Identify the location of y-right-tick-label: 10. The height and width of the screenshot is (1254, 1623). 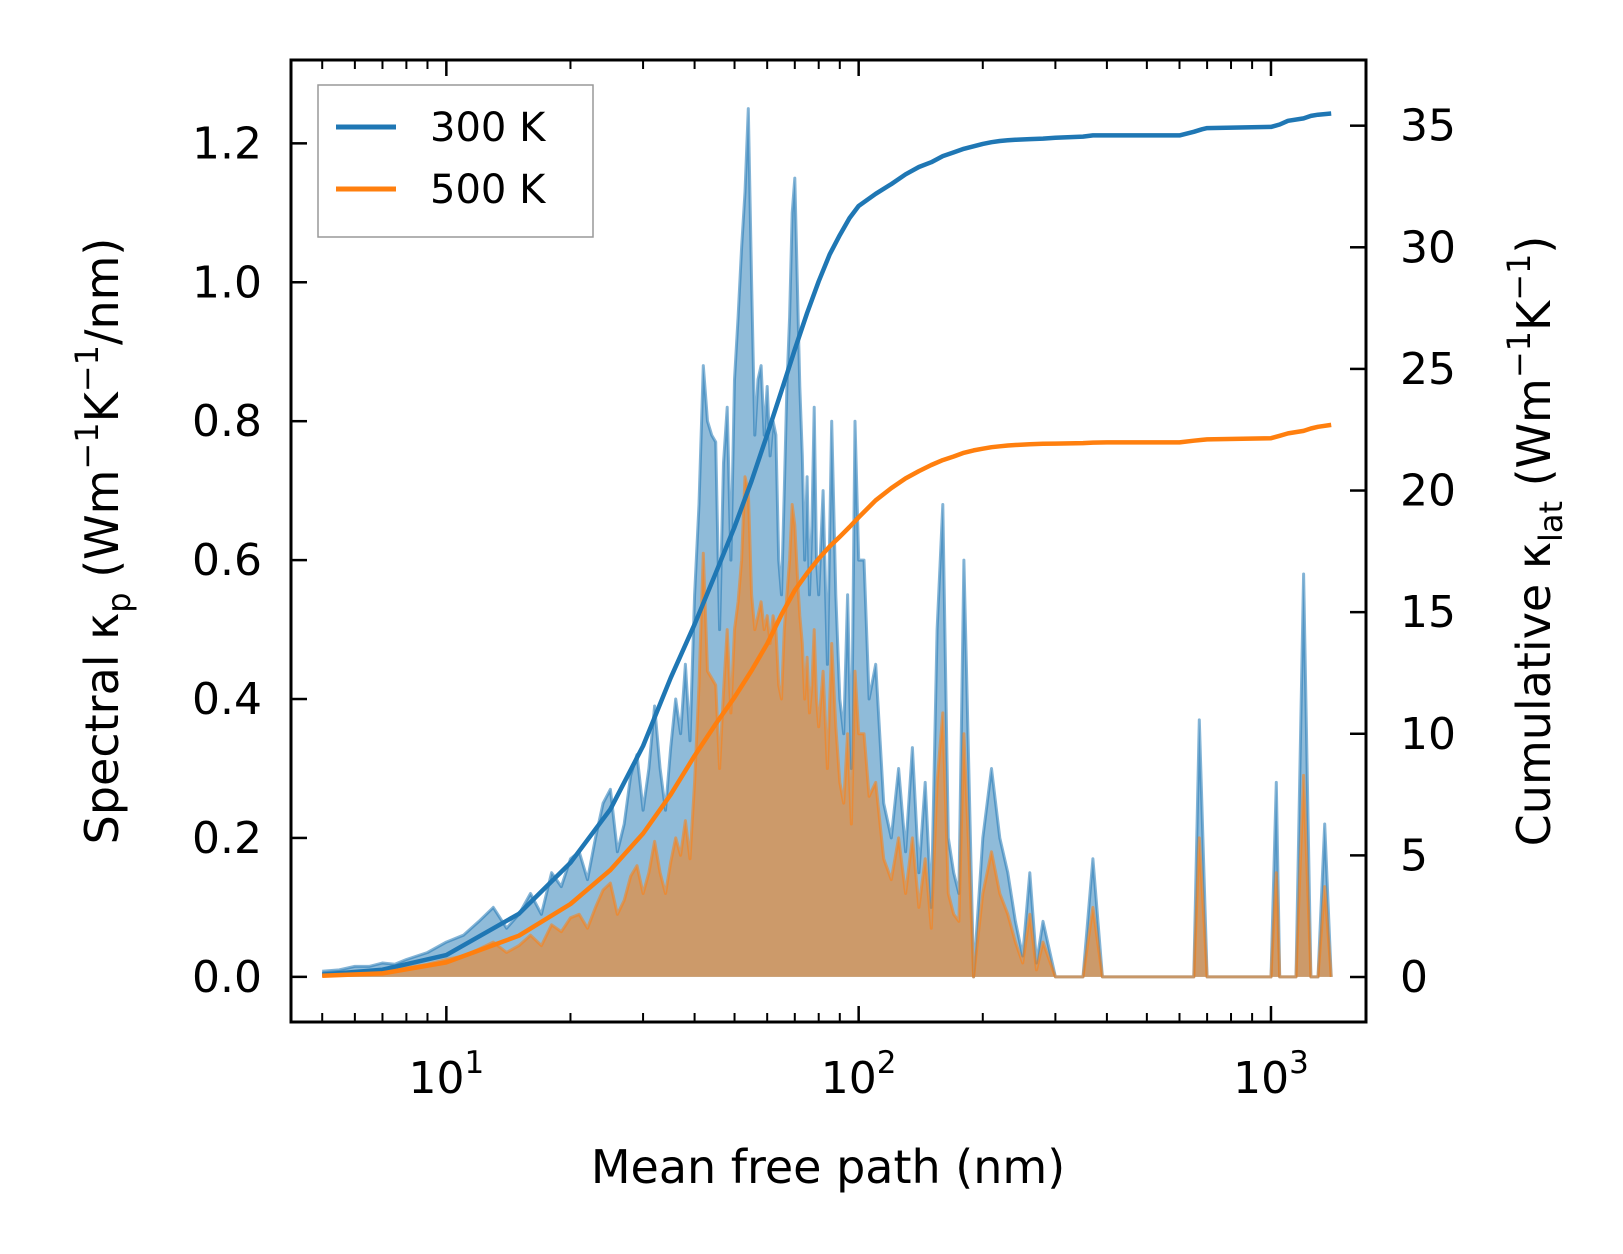
(1428, 734).